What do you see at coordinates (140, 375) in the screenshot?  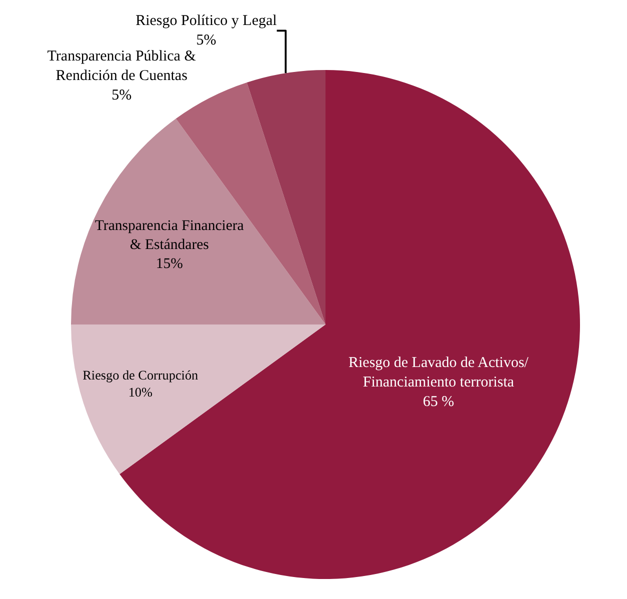 I see `slice-label: Riesgo de Corrupción` at bounding box center [140, 375].